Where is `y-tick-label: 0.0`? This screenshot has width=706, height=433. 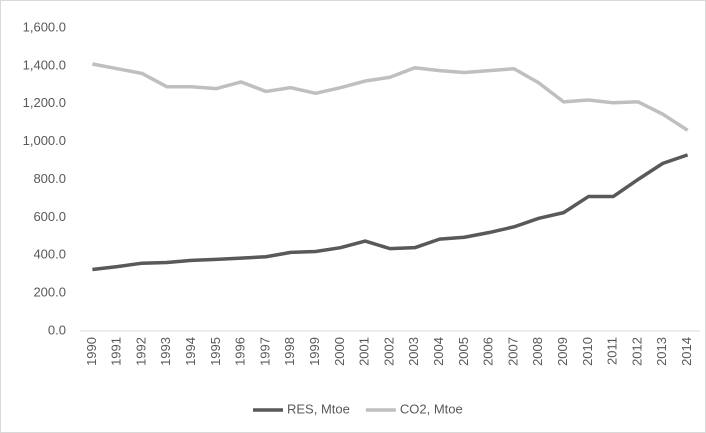
y-tick-label: 0.0 is located at coordinates (57, 329).